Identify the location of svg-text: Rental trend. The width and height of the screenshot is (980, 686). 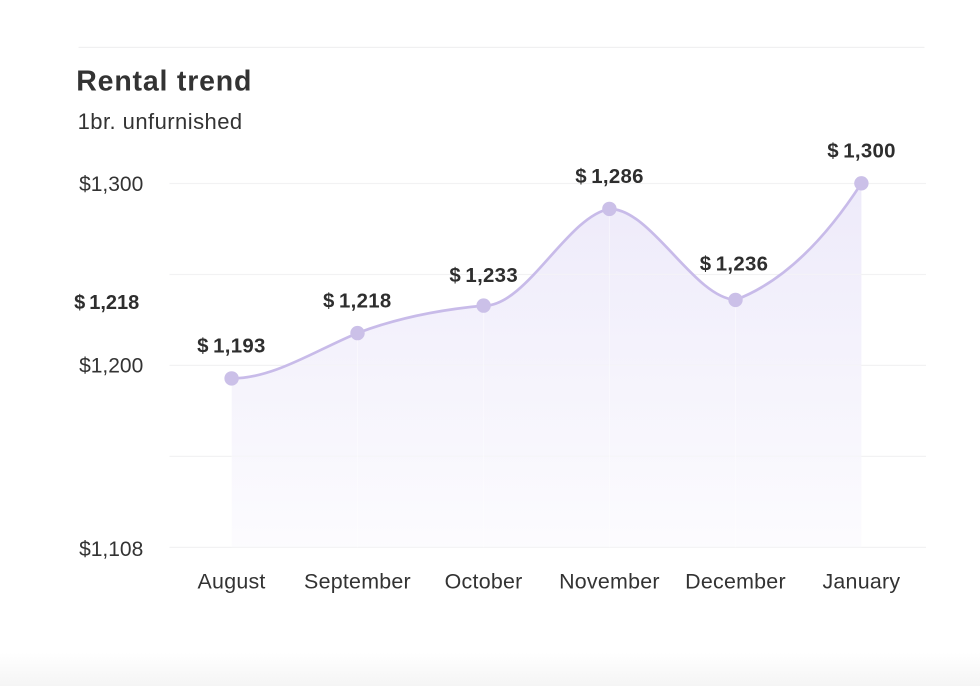
(164, 82).